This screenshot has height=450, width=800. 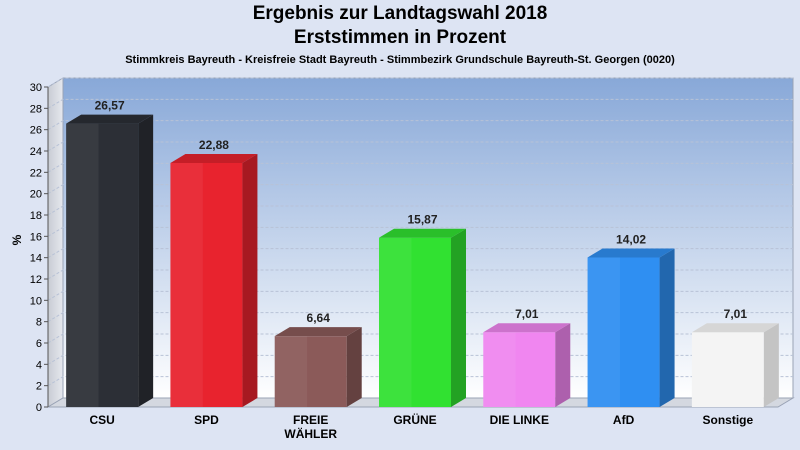 What do you see at coordinates (101, 420) in the screenshot?
I see `x-tick-label: CSU` at bounding box center [101, 420].